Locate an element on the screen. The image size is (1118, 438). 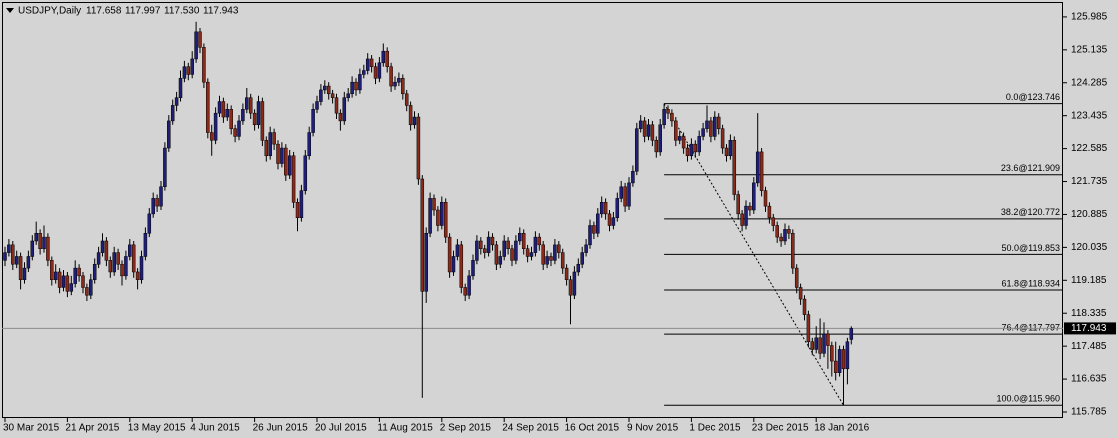
last-price-box is located at coordinates (1090, 328).